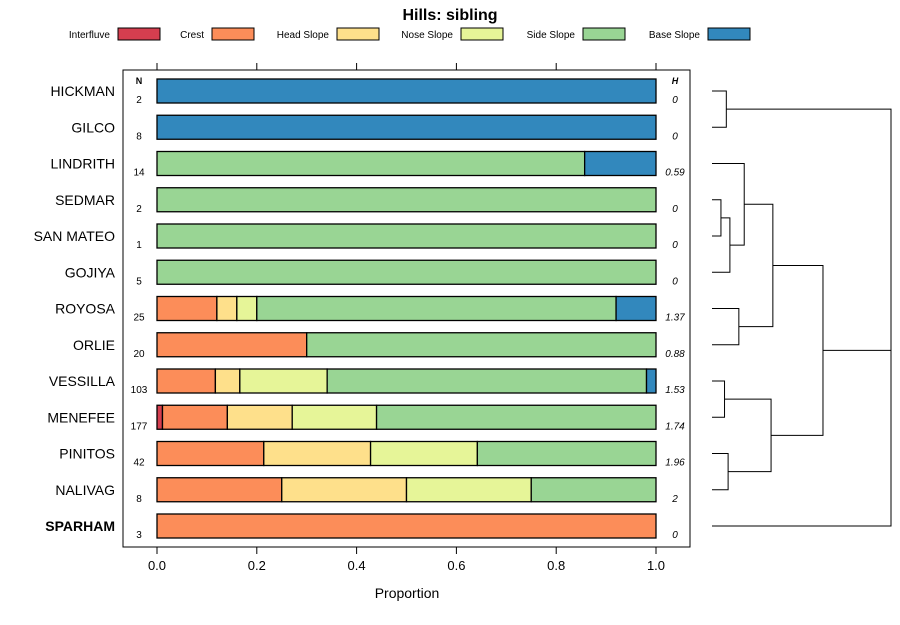  I want to click on row-label: SEDMAR, so click(85, 200).